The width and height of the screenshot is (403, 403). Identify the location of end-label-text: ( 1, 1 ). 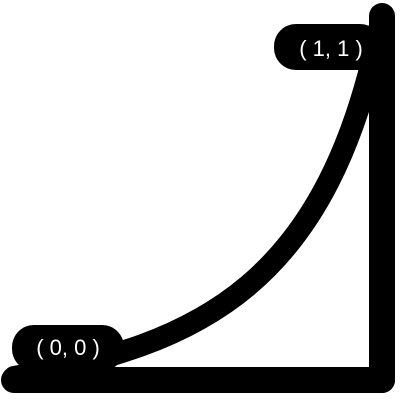
(331, 48).